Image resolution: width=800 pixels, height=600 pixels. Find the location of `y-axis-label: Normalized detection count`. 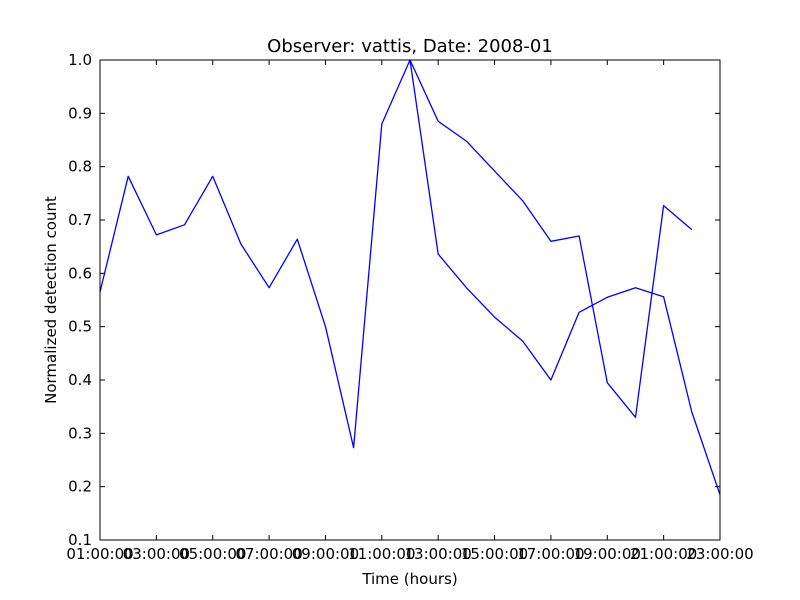

y-axis-label: Normalized detection count is located at coordinates (51, 300).